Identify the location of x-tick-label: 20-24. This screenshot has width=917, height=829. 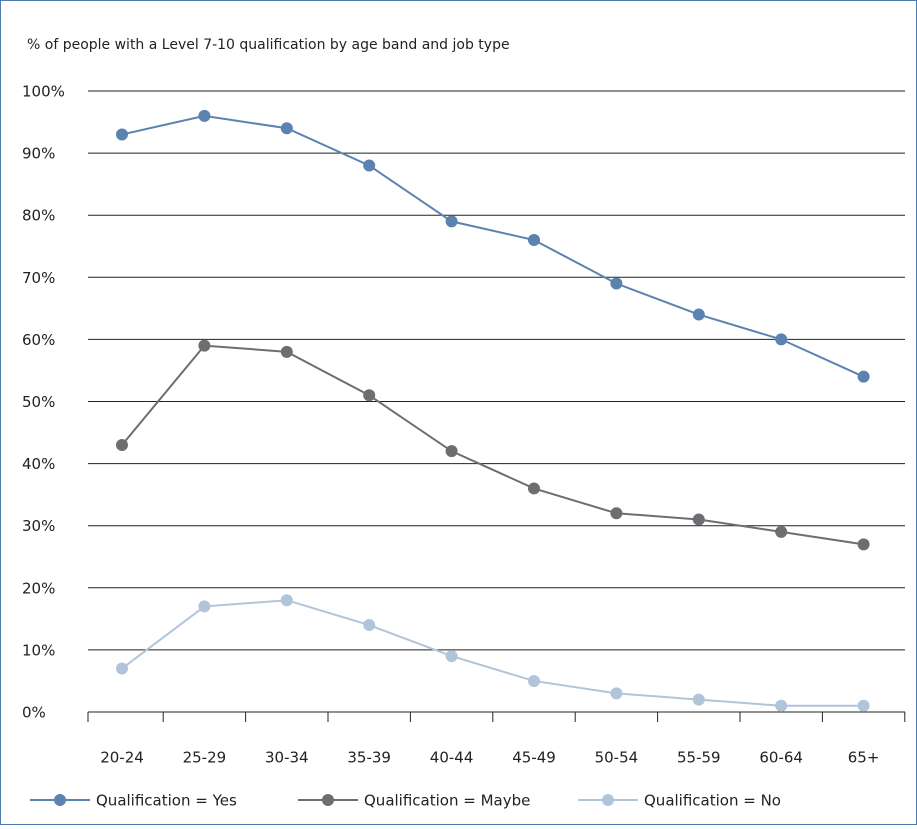
(122, 758).